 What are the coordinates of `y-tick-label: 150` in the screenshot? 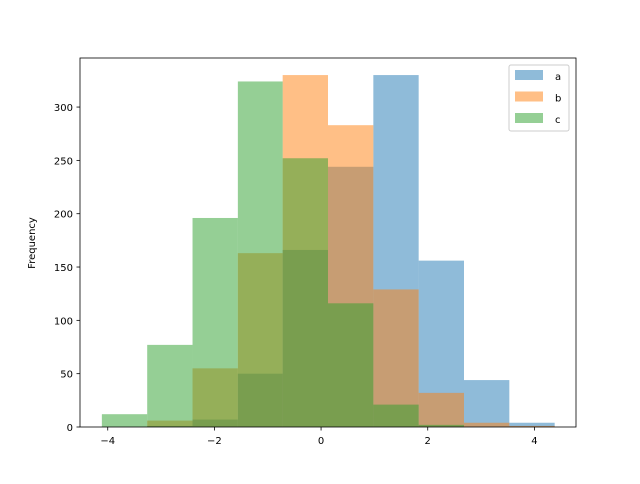 It's located at (63, 268).